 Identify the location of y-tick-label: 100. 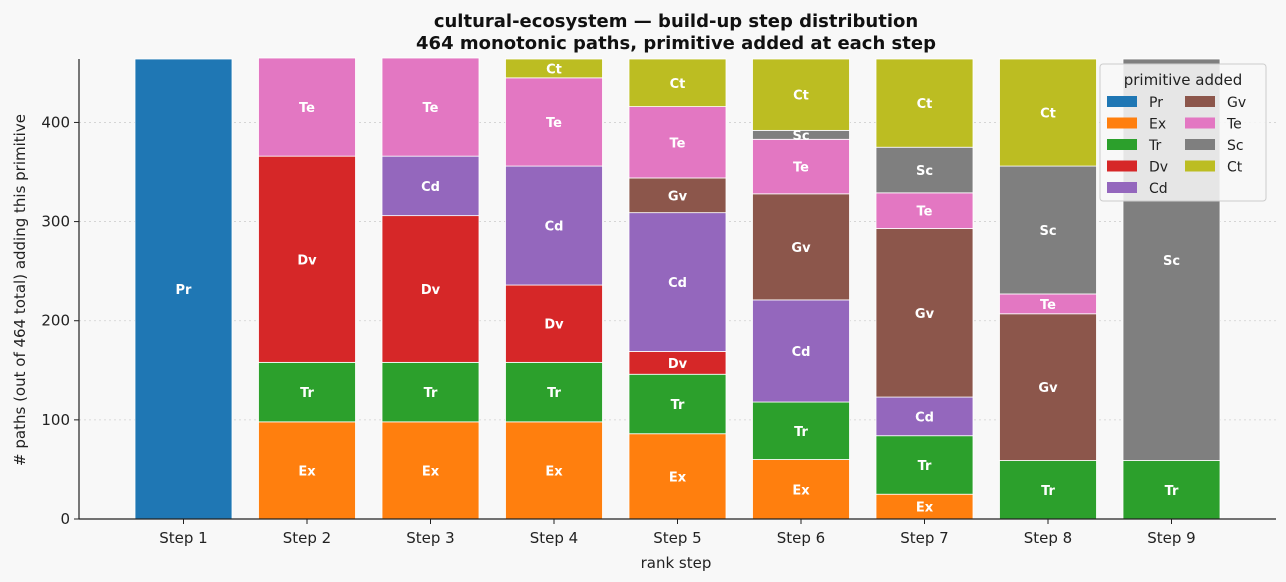
(55, 420).